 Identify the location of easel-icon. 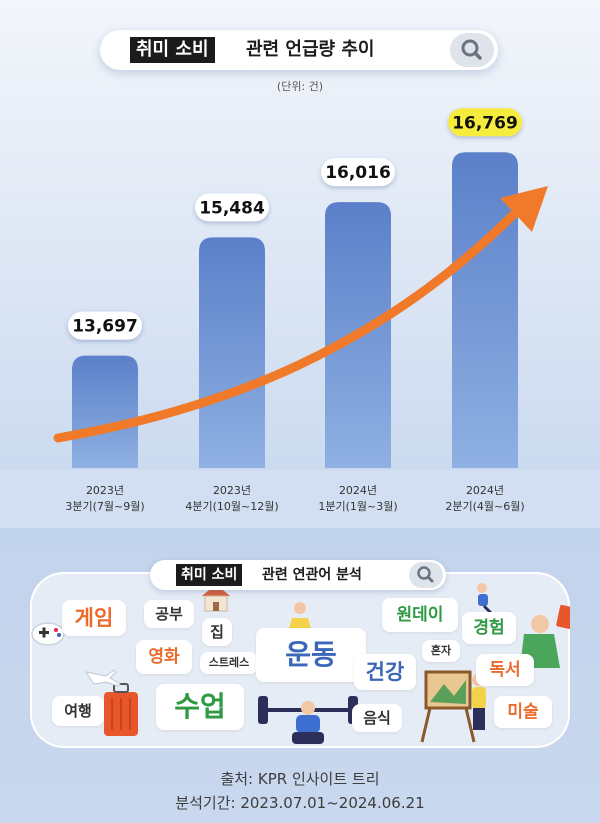
(448, 706).